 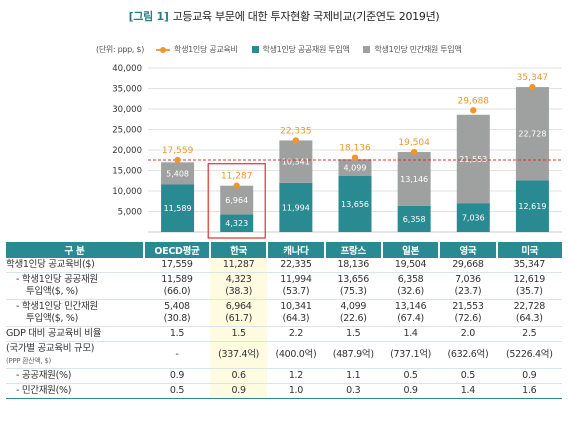 What do you see at coordinates (306, 16) in the screenshot?
I see `figure-title-text: 고등교육 부문에 대한 투자현황 국제비교(기준연도 2019년)` at bounding box center [306, 16].